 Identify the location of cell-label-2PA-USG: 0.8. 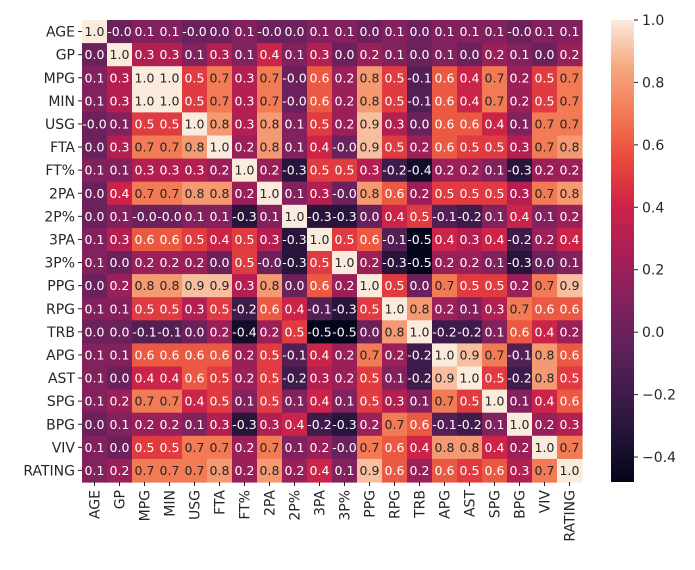
(195, 193).